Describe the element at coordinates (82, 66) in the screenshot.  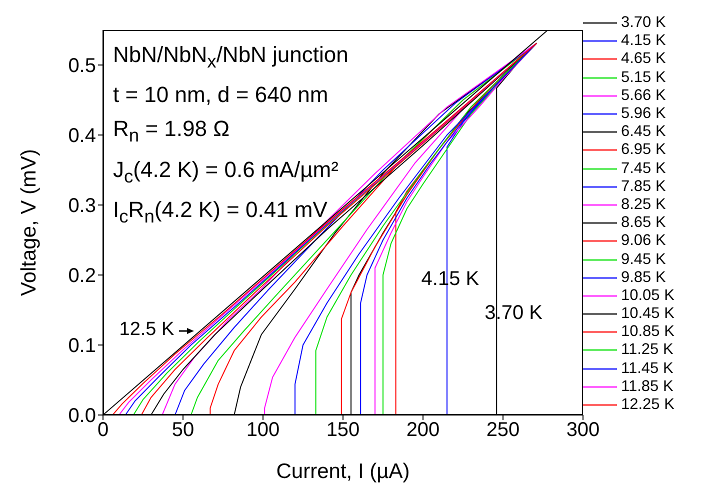
I see `y-tick-label: 0.5` at that location.